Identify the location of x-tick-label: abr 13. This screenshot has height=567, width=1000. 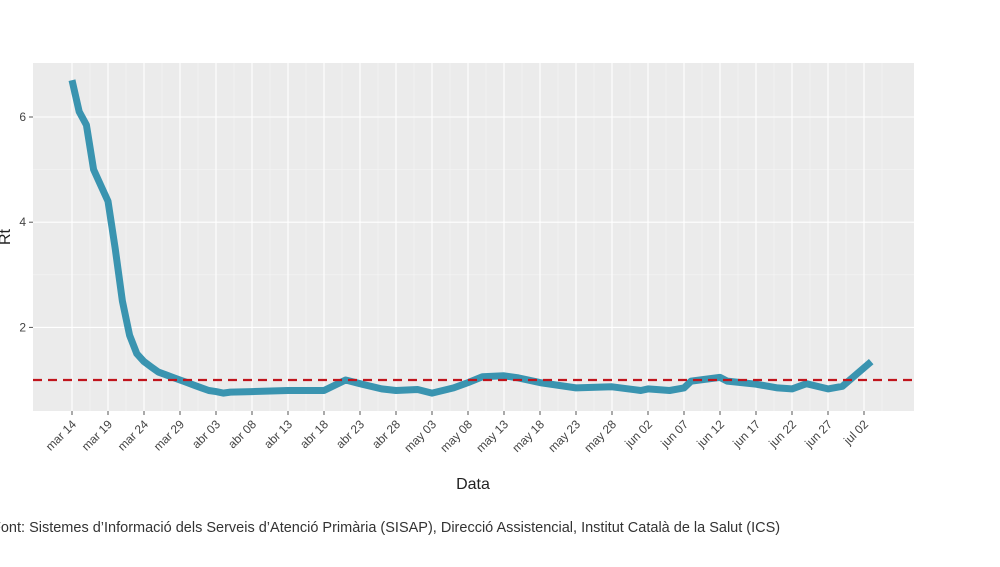
(278, 434).